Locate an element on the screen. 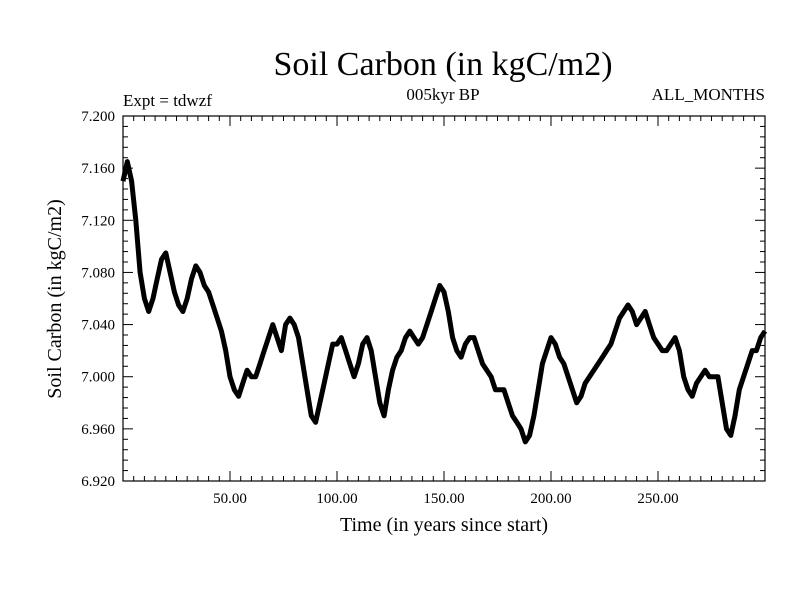 This screenshot has width=800, height=600. period-label: 005kyr BP is located at coordinates (442, 94).